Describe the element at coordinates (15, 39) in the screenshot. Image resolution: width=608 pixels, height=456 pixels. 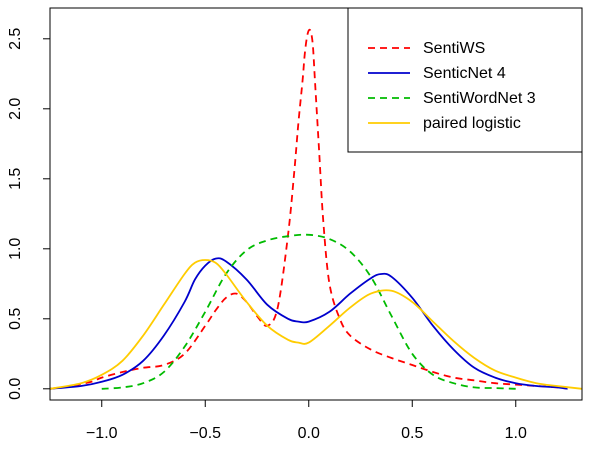
I see `y-tick-label: 2.5` at that location.